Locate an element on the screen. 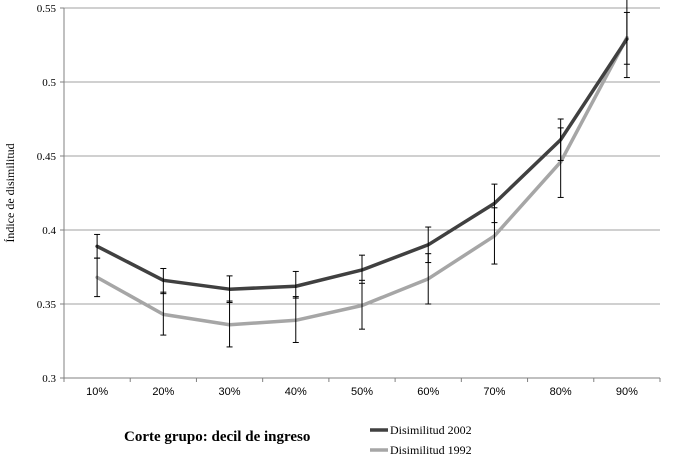 Image resolution: width=679 pixels, height=464 pixels. x-tick-labels: 10% 20% 30% 40% 50% 60% 70% 80% 90% is located at coordinates (362, 388).